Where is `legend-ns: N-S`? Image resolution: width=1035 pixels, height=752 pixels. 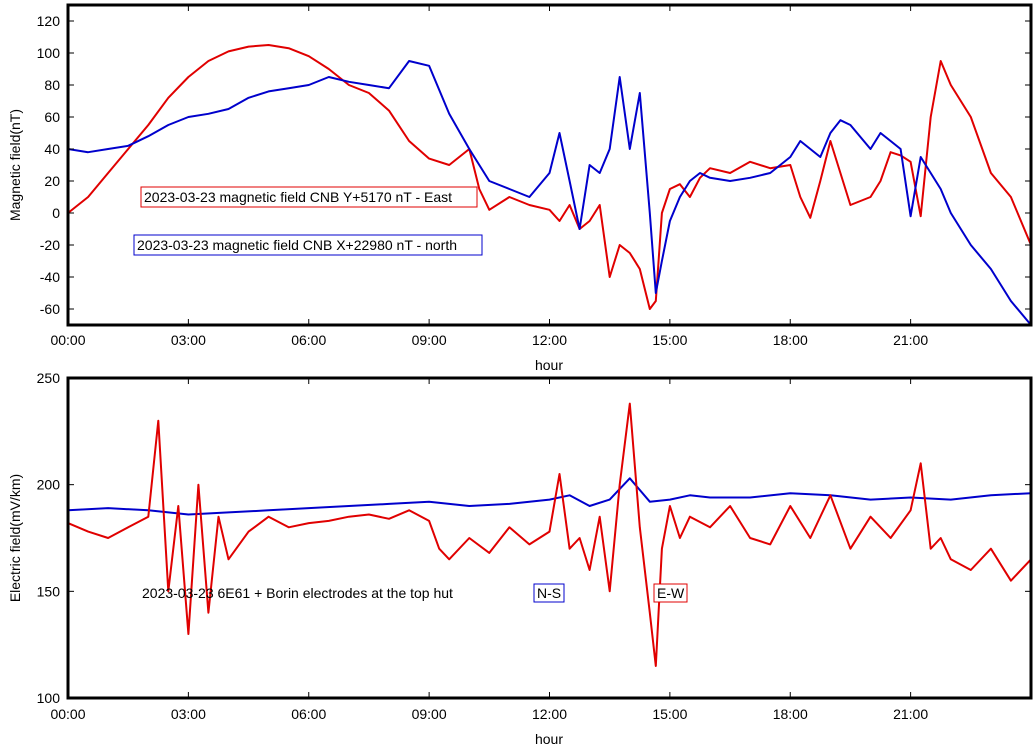 legend-ns: N-S is located at coordinates (549, 593).